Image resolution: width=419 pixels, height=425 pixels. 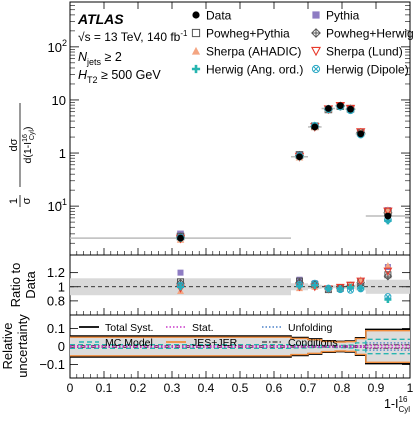 What do you see at coordinates (367, 70) in the screenshot?
I see `legend-label: Herwig (Dipole)` at bounding box center [367, 70].